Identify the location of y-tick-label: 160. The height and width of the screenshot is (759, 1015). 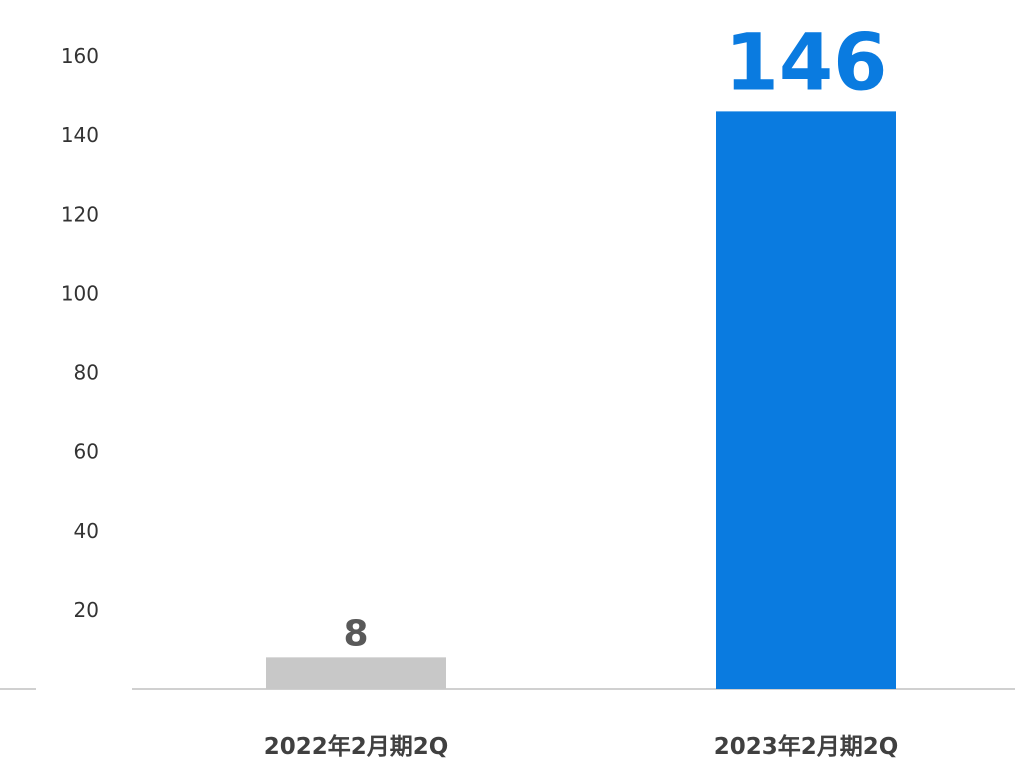
(80, 56).